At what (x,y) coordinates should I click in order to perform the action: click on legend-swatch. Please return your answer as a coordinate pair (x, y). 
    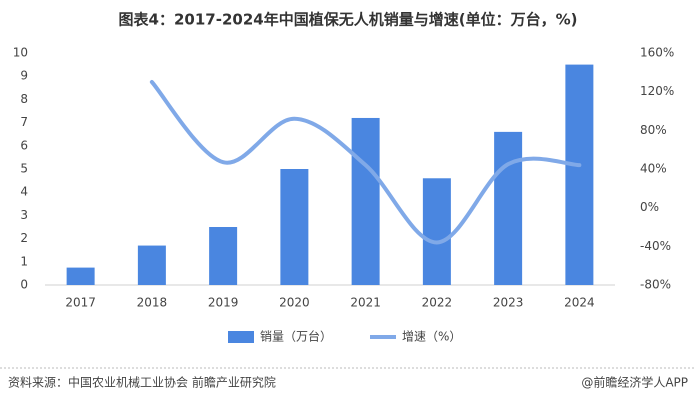
    Looking at the image, I should click on (241, 337).